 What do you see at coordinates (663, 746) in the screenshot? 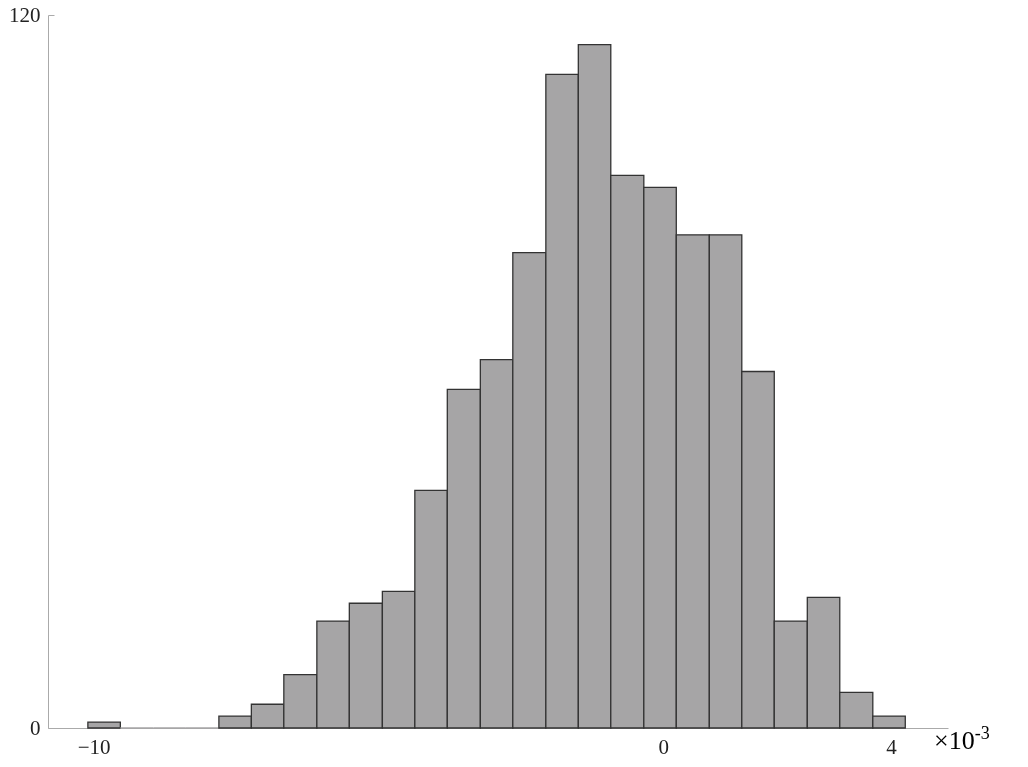
I see `x-tick-label: 0` at bounding box center [663, 746].